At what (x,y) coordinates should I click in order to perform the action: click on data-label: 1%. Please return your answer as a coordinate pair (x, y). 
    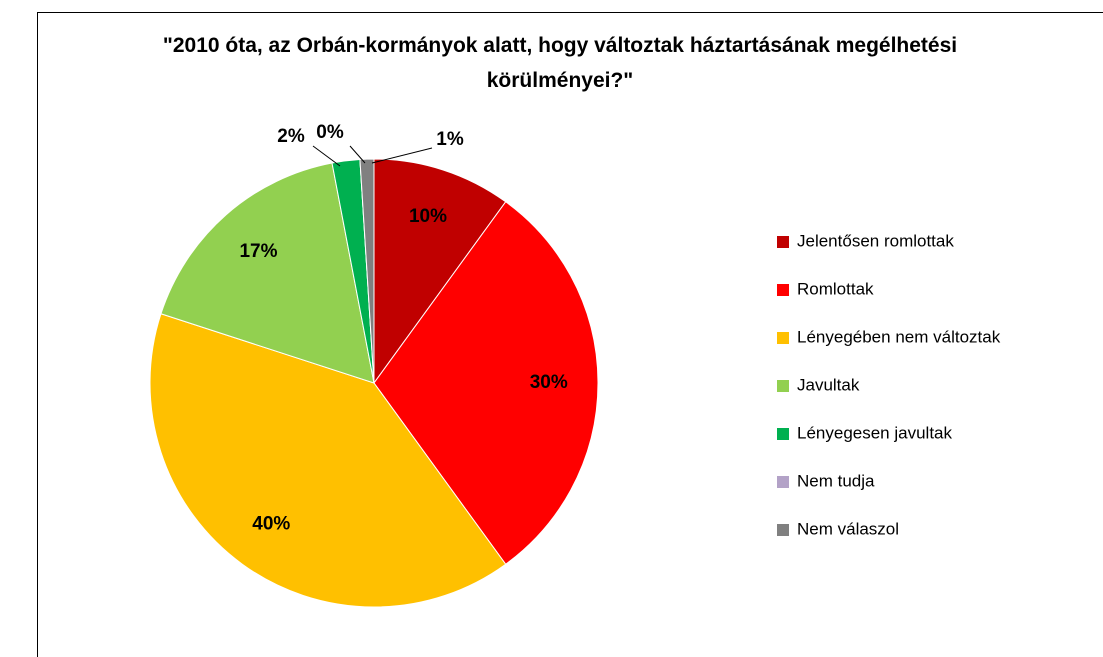
    Looking at the image, I should click on (450, 139).